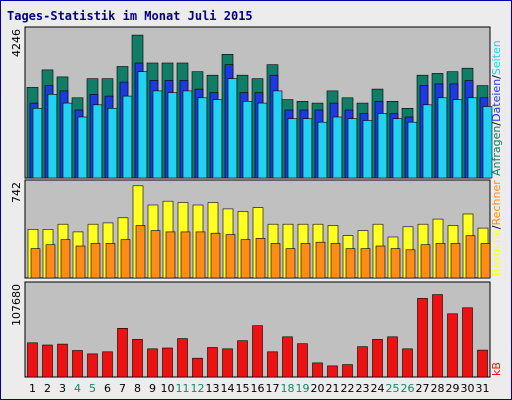 The width and height of the screenshot is (512, 400). Describe the element at coordinates (288, 388) in the screenshot. I see `day-label-18: 18` at that location.